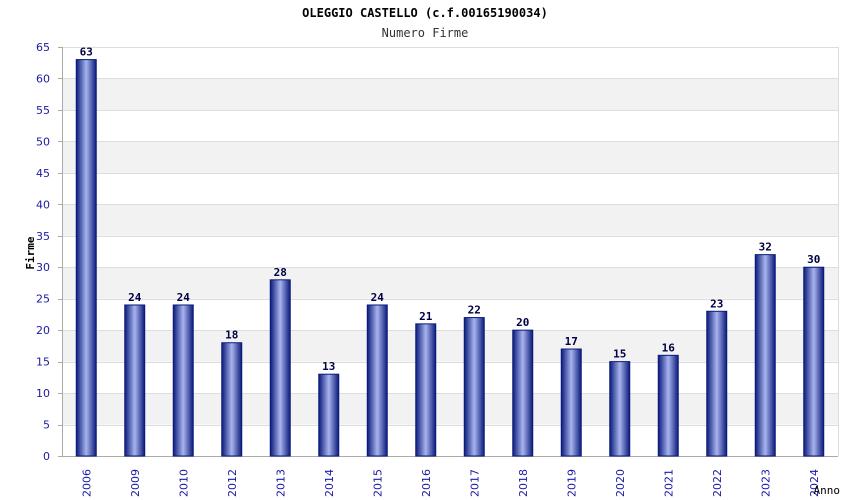 This screenshot has width=850, height=500. What do you see at coordinates (43, 267) in the screenshot?
I see `y-tick-label: 30` at bounding box center [43, 267].